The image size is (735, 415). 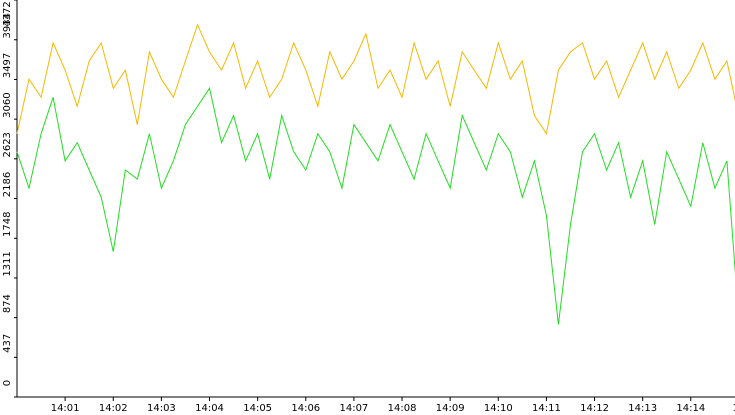 I want to click on x-tick-label: 14:01, so click(x=65, y=408).